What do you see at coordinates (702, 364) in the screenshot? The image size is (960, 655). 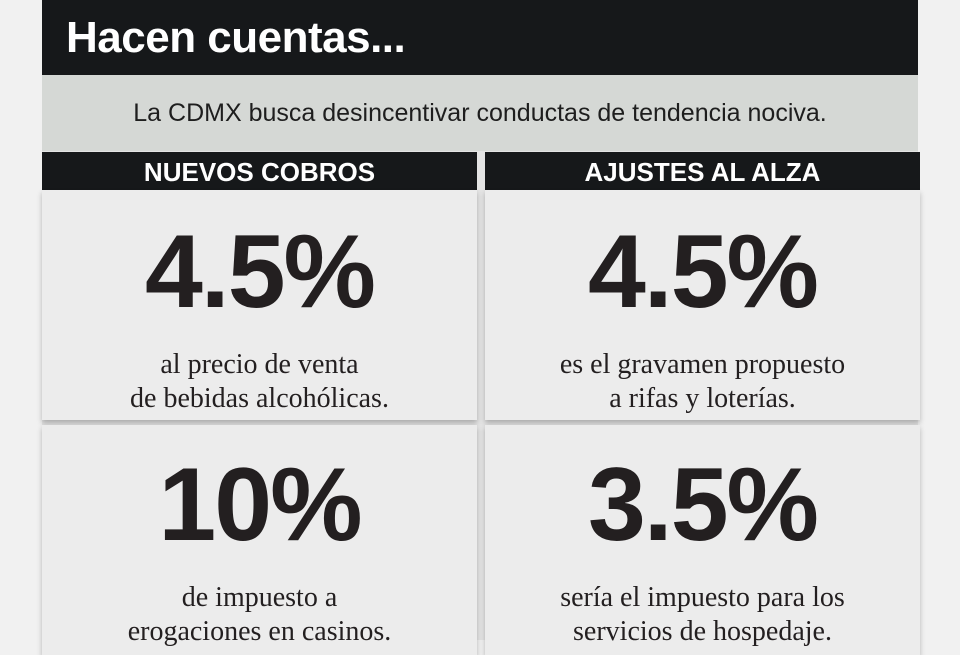 I see `description-line: es el gravamen propuesto` at bounding box center [702, 364].